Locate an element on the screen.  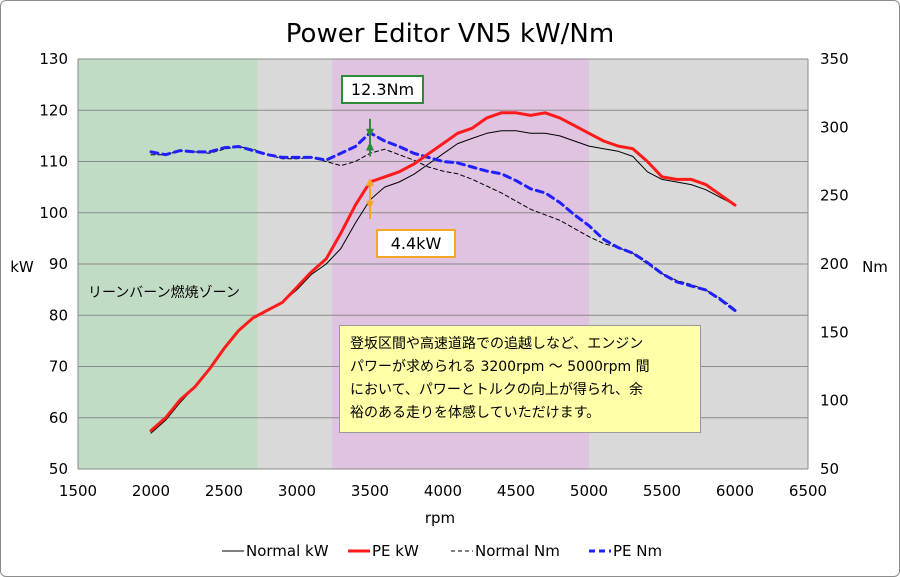
y2-tick-label: 50 is located at coordinates (829, 469).